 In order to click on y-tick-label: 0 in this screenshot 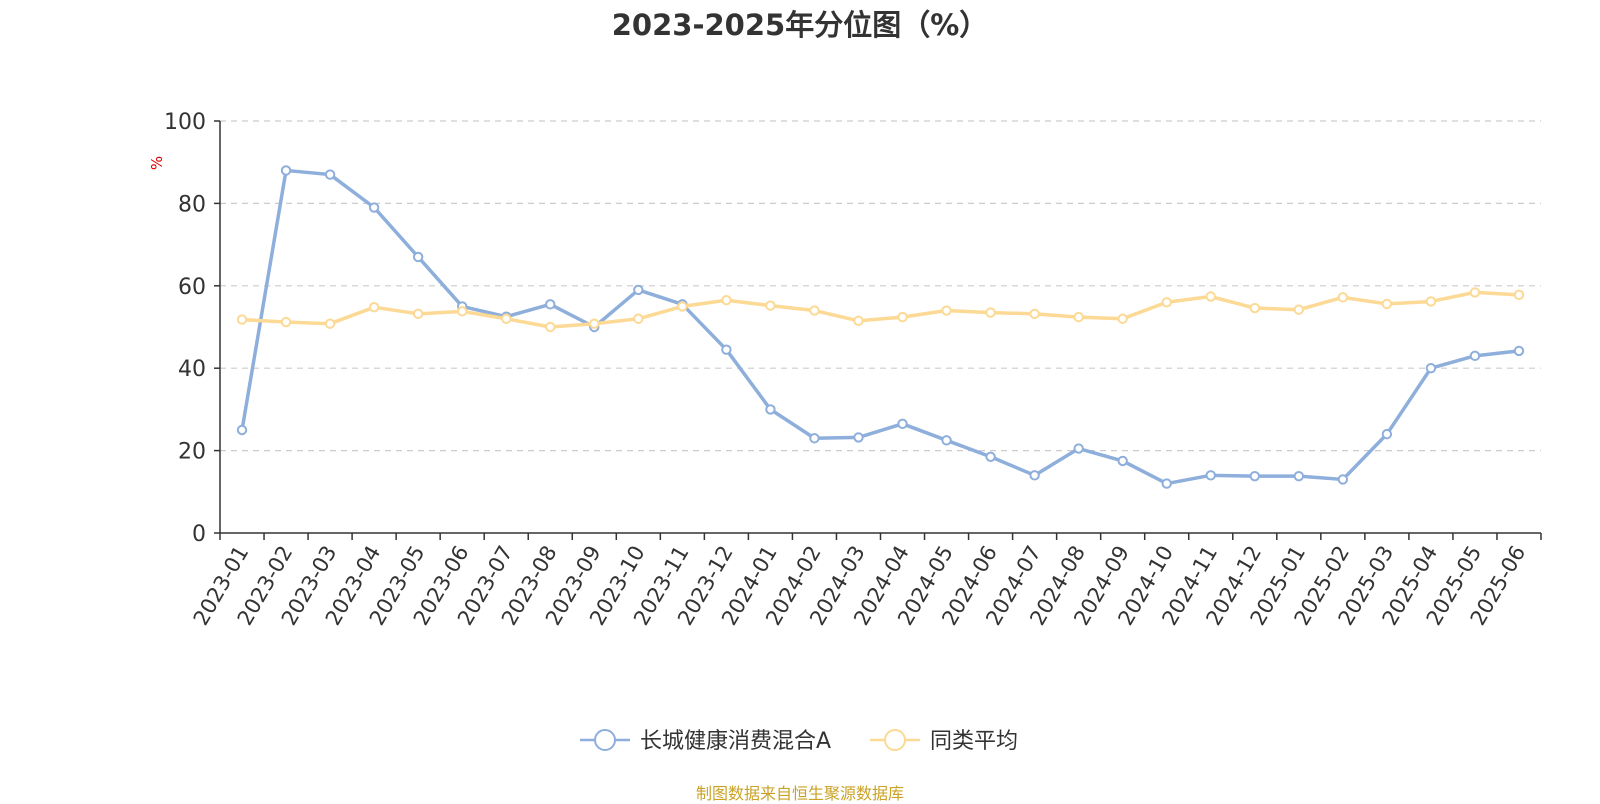, I will do `click(199, 534)`.